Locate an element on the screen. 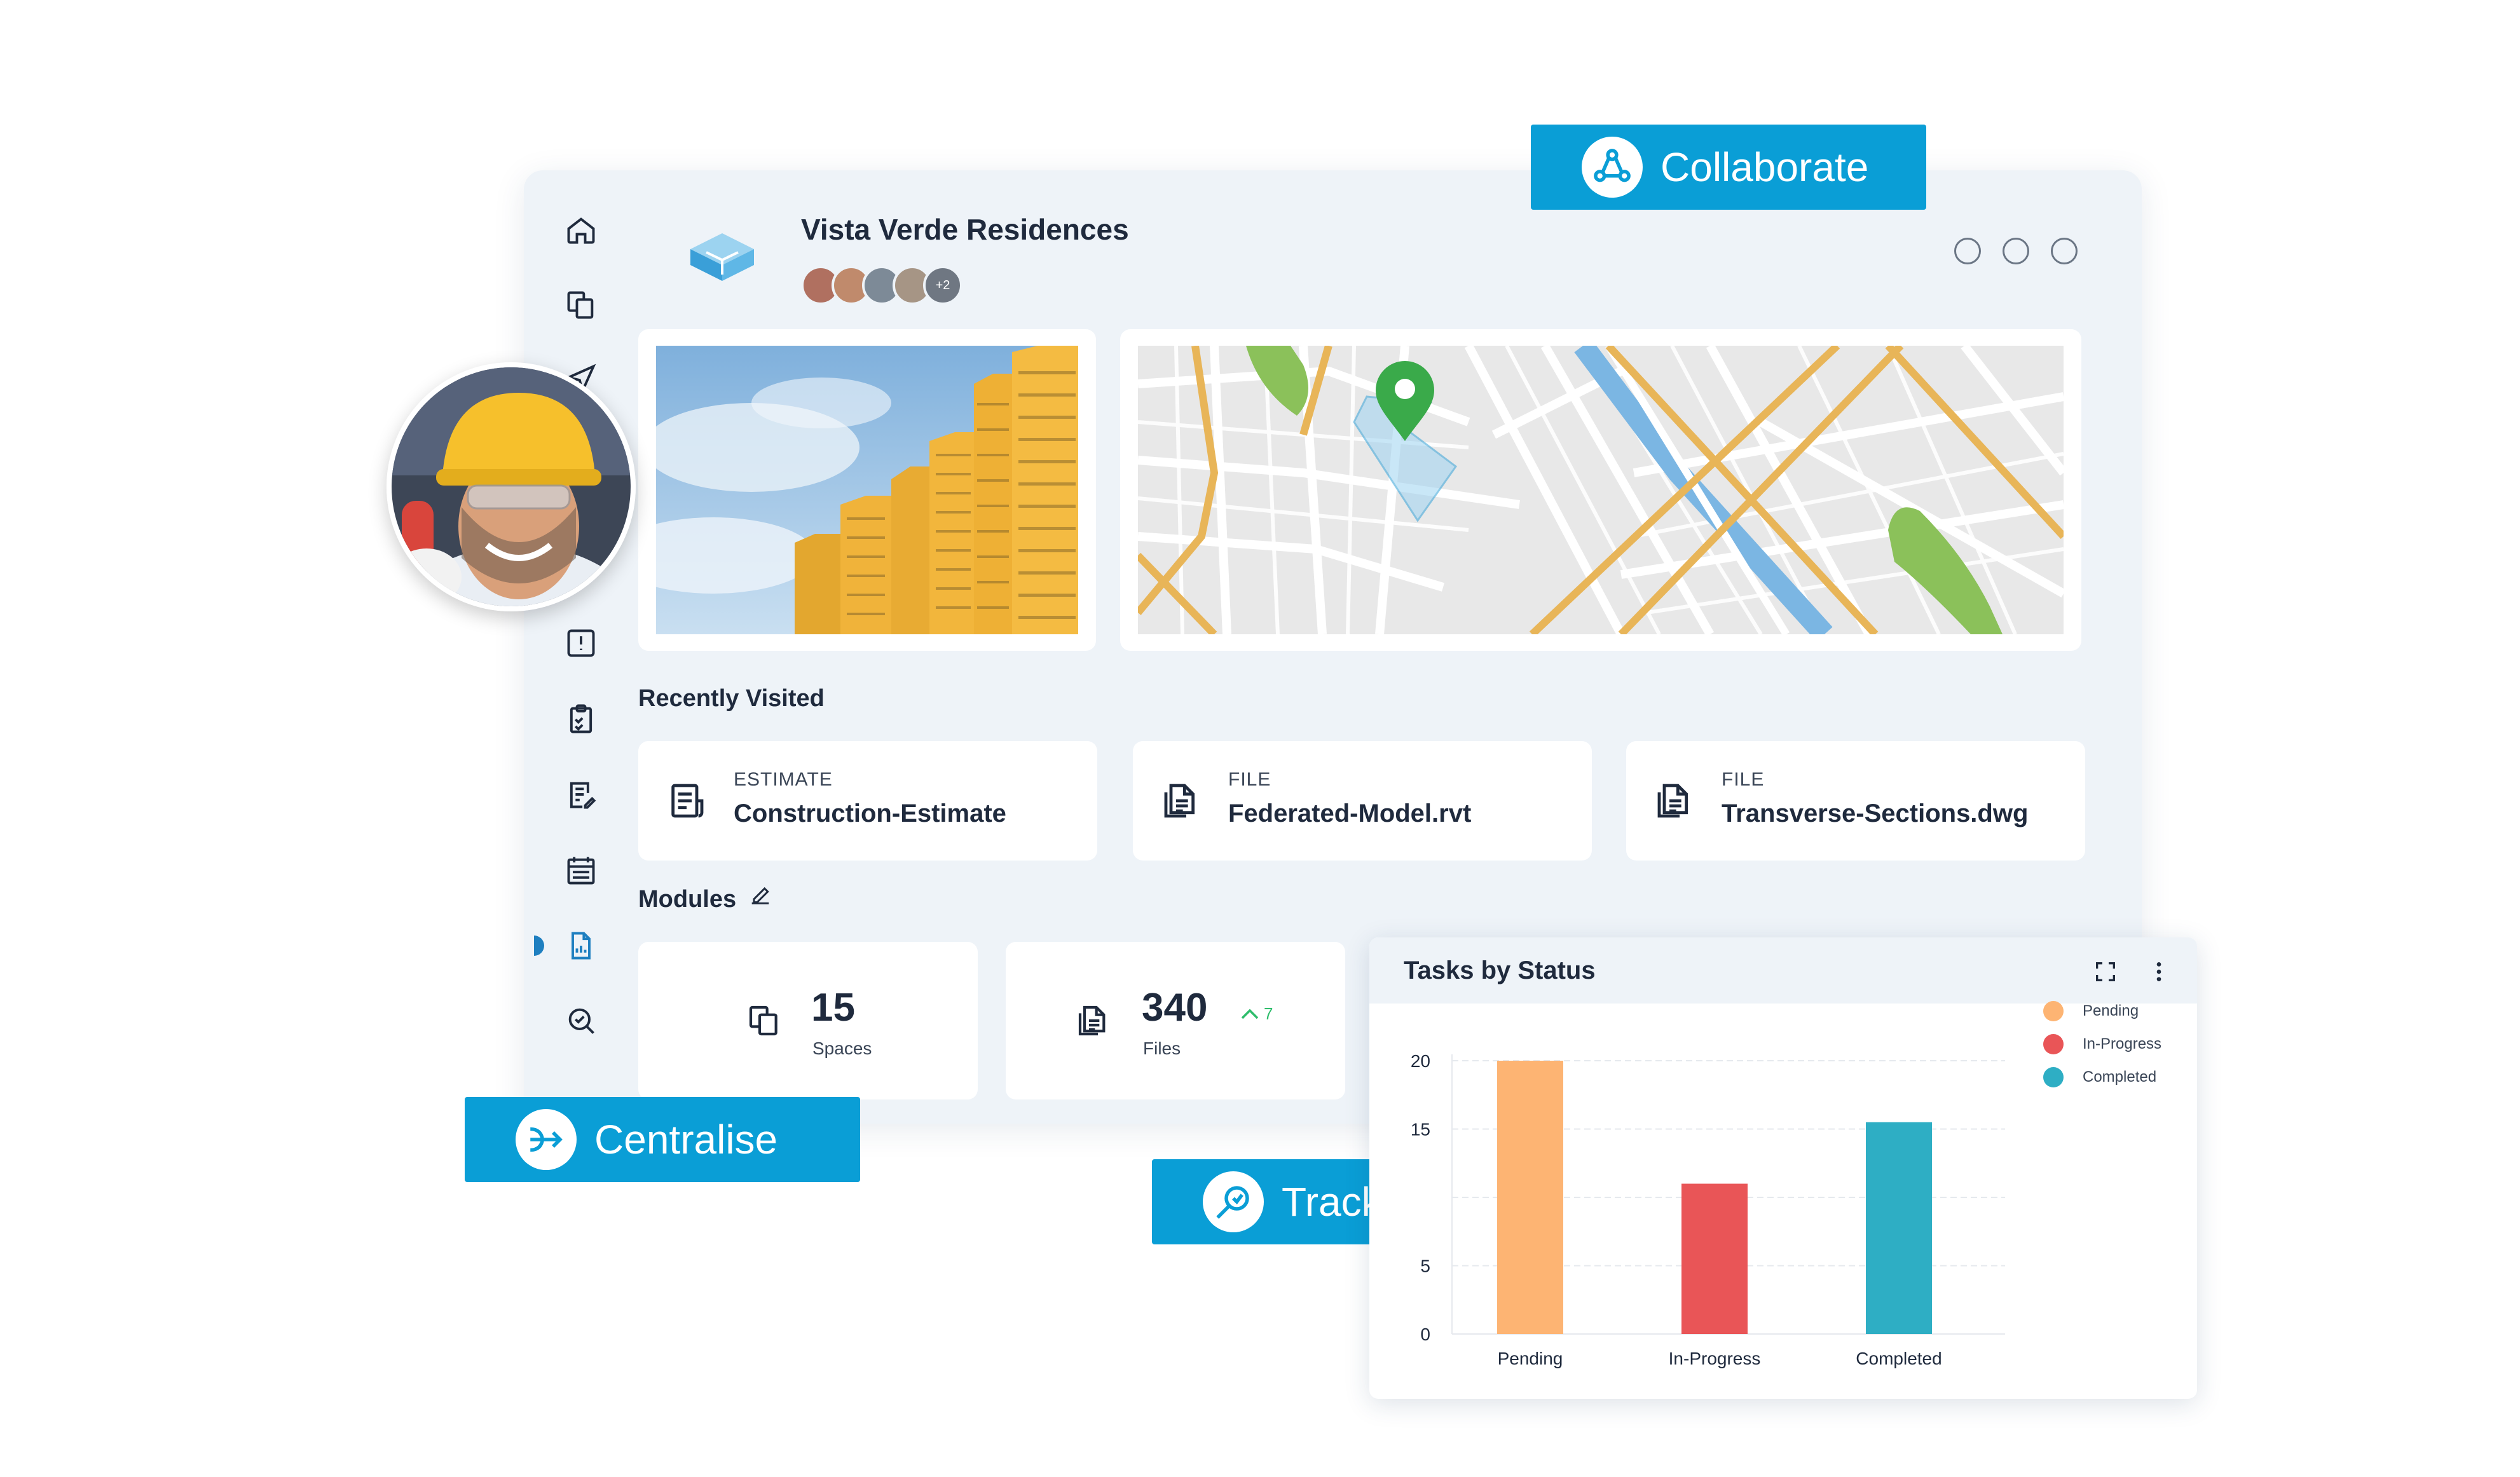 Image resolution: width=2520 pixels, height=1477 pixels. x-tick-label: Pending is located at coordinates (1530, 1359).